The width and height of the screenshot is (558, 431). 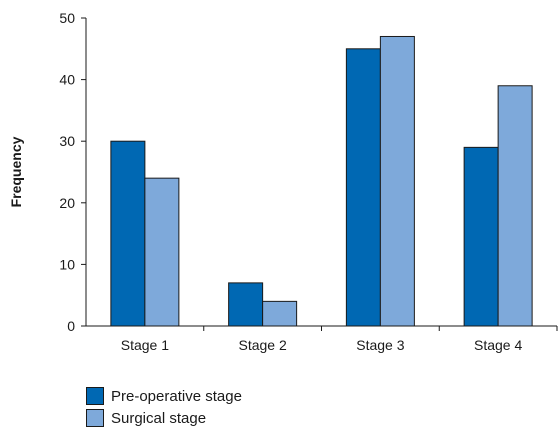 I want to click on legend-label-surgical: Surgical stage, so click(x=159, y=418).